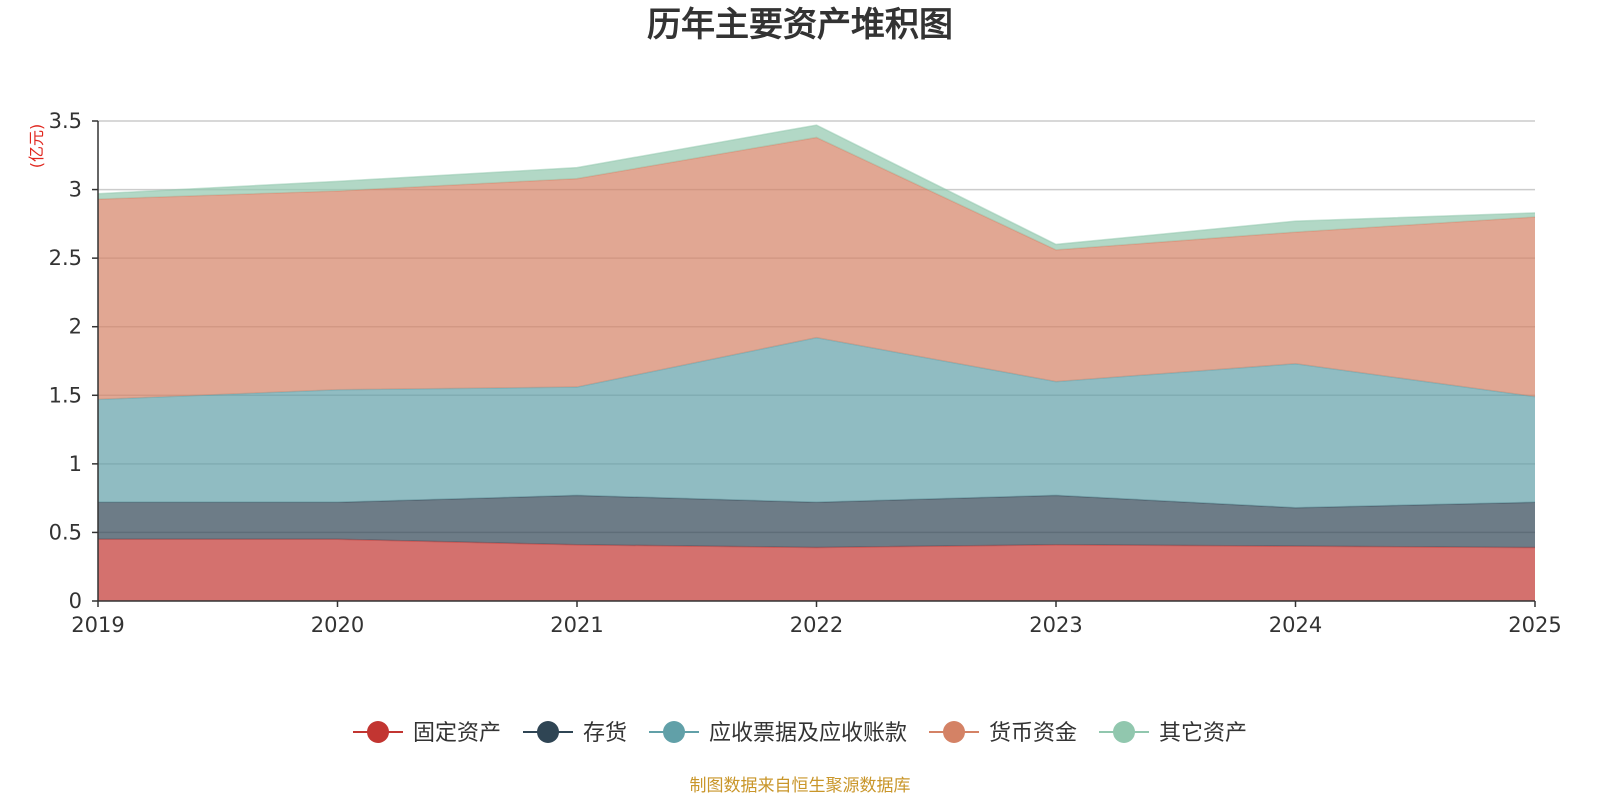  What do you see at coordinates (1033, 733) in the screenshot?
I see `legend-label-3: 货币资金` at bounding box center [1033, 733].